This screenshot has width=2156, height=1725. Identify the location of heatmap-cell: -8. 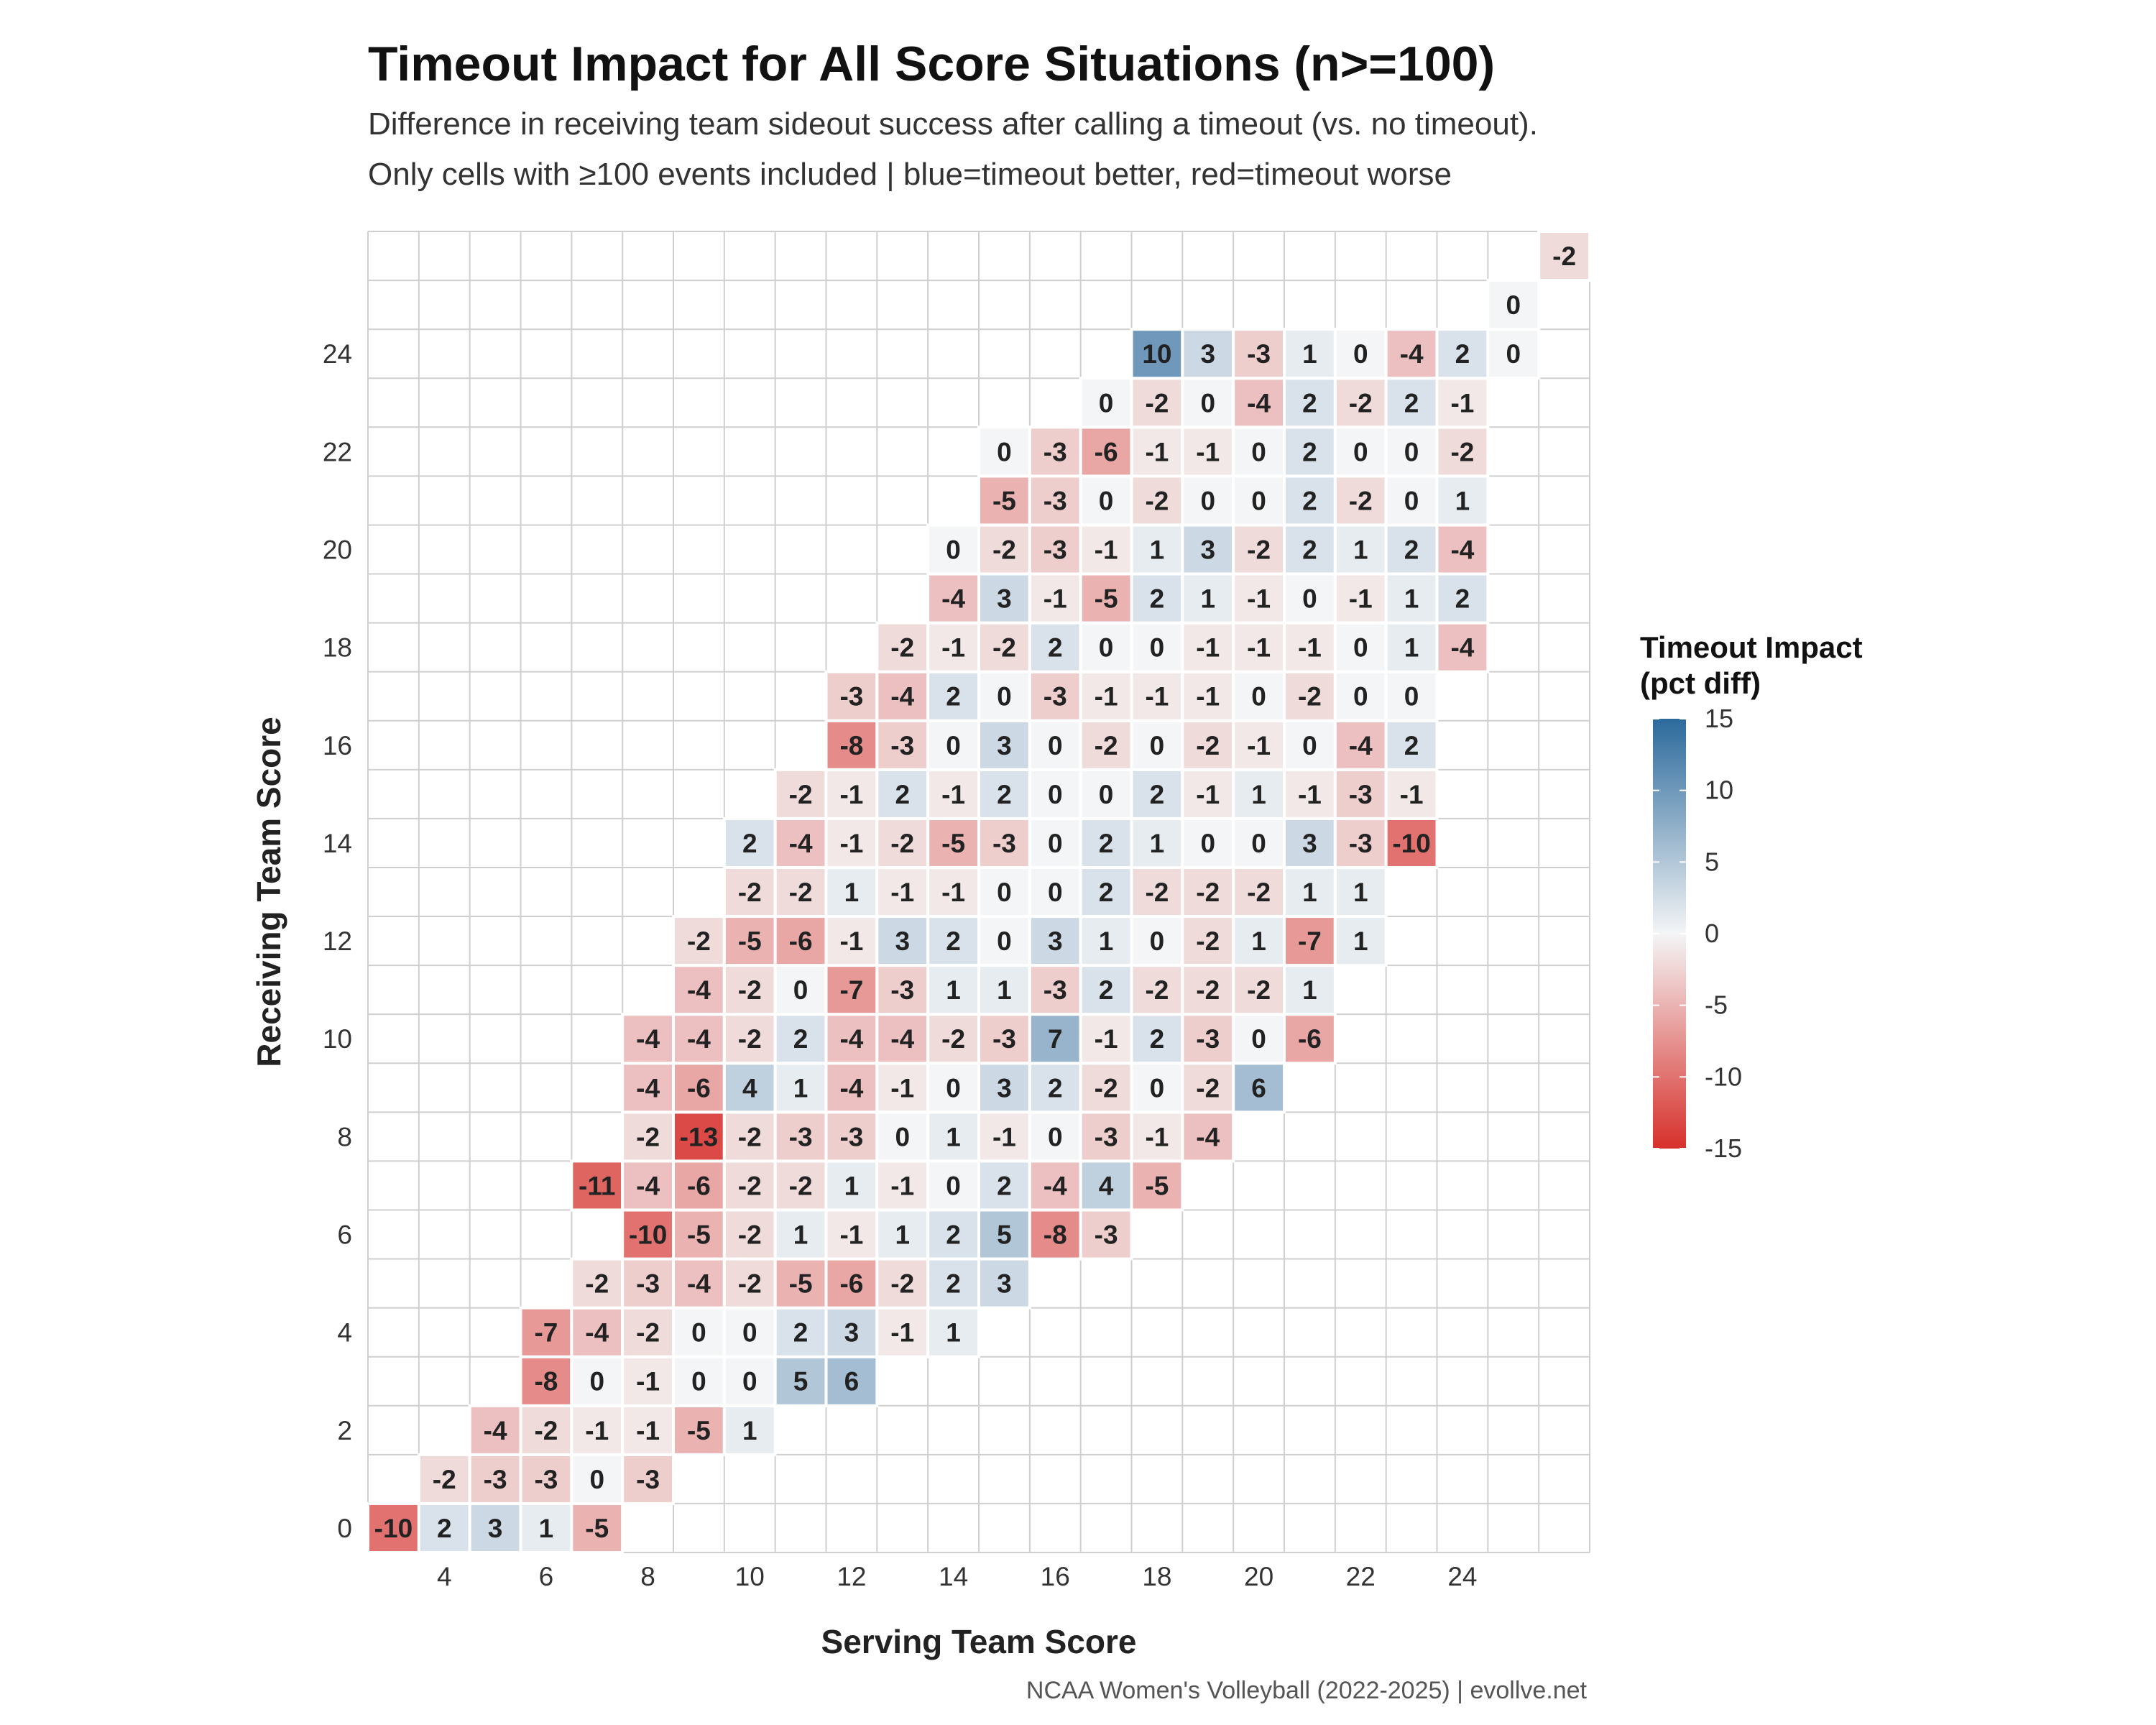
(546, 1381).